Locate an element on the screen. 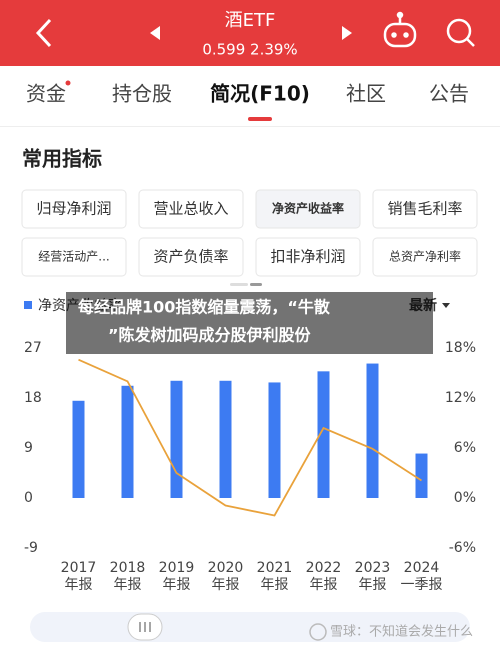 This screenshot has height=652, width=500. y2-tick-label: -6% is located at coordinates (462, 548).